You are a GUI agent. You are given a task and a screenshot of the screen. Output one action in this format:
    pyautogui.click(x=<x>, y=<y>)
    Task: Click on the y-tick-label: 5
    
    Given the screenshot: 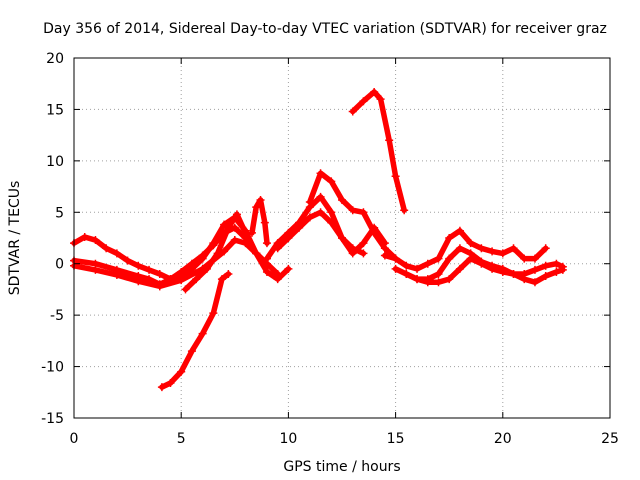 What is the action you would take?
    pyautogui.click(x=59, y=213)
    